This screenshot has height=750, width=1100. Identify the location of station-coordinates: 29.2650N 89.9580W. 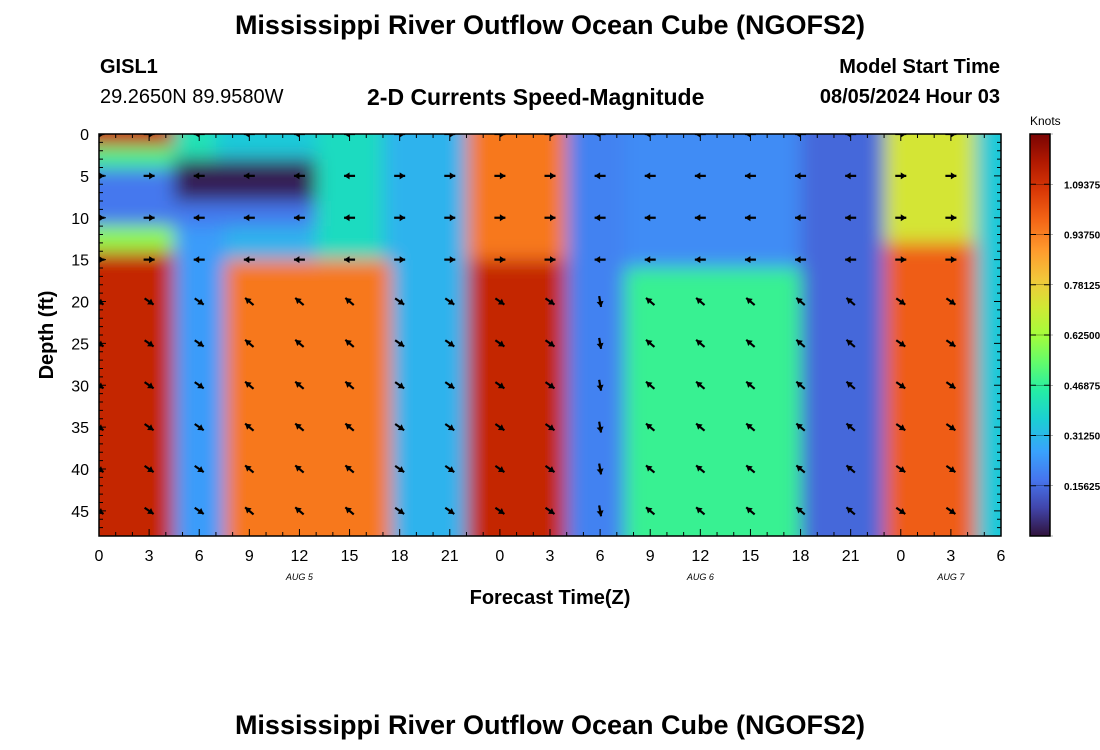
(192, 97).